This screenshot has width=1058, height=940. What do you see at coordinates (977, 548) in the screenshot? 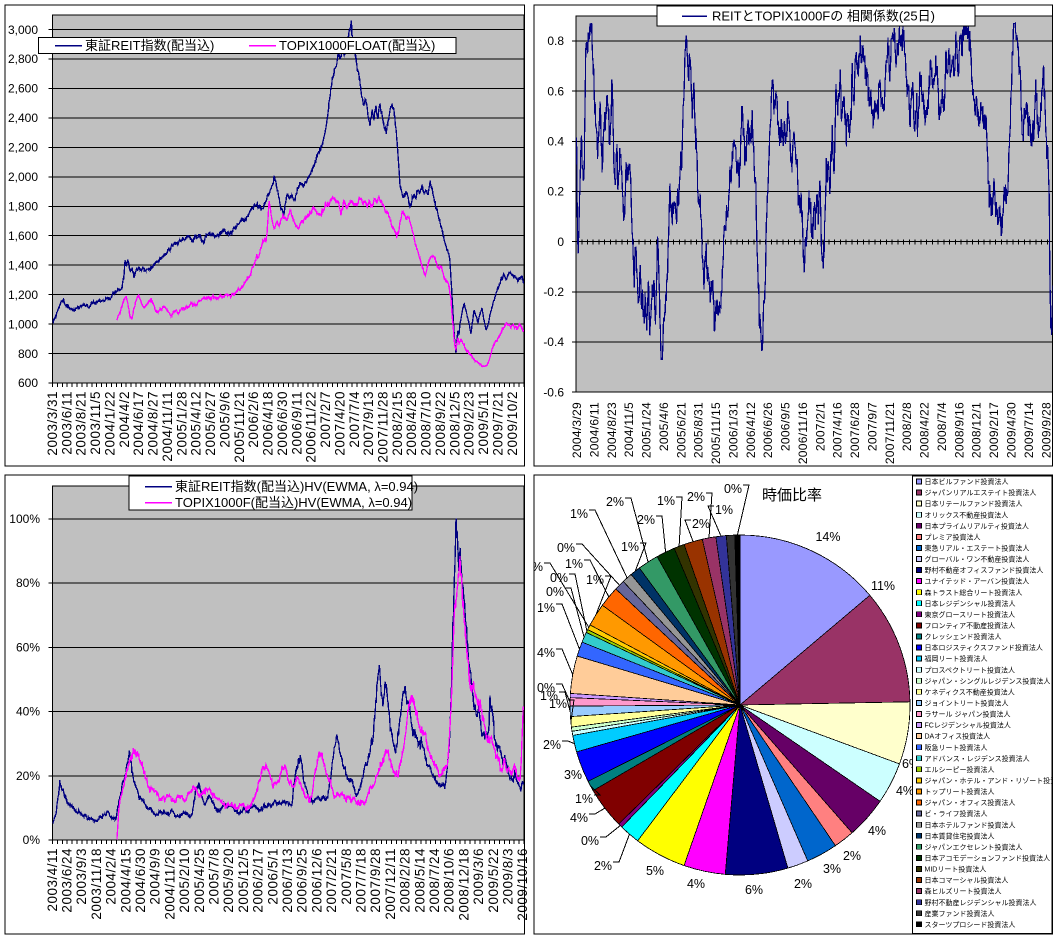
I see `svg-text: 東急リアル・エステート投資法人` at bounding box center [977, 548].